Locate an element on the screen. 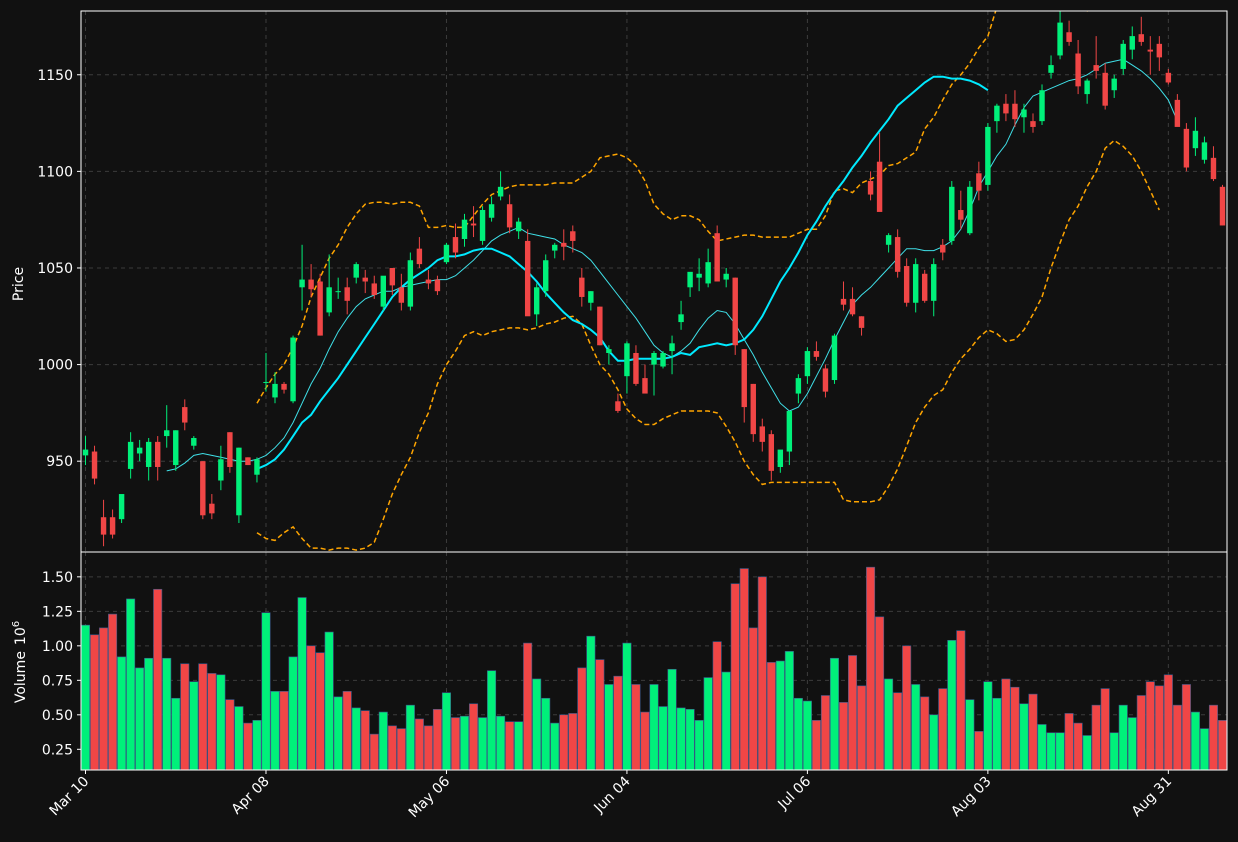 Image resolution: width=1238 pixels, height=842 pixels. price-tick-label: 1150 is located at coordinates (55, 76).